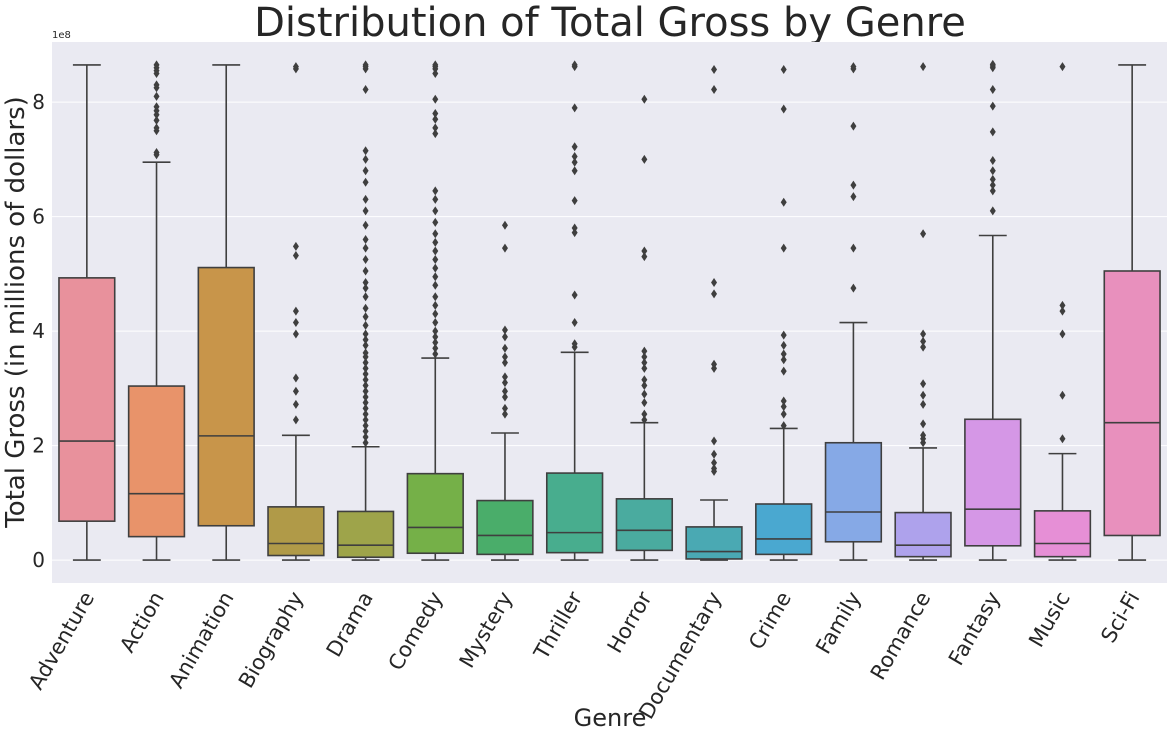 The image size is (1175, 742). Describe the element at coordinates (644, 327) in the screenshot. I see `box-group-horror` at that location.